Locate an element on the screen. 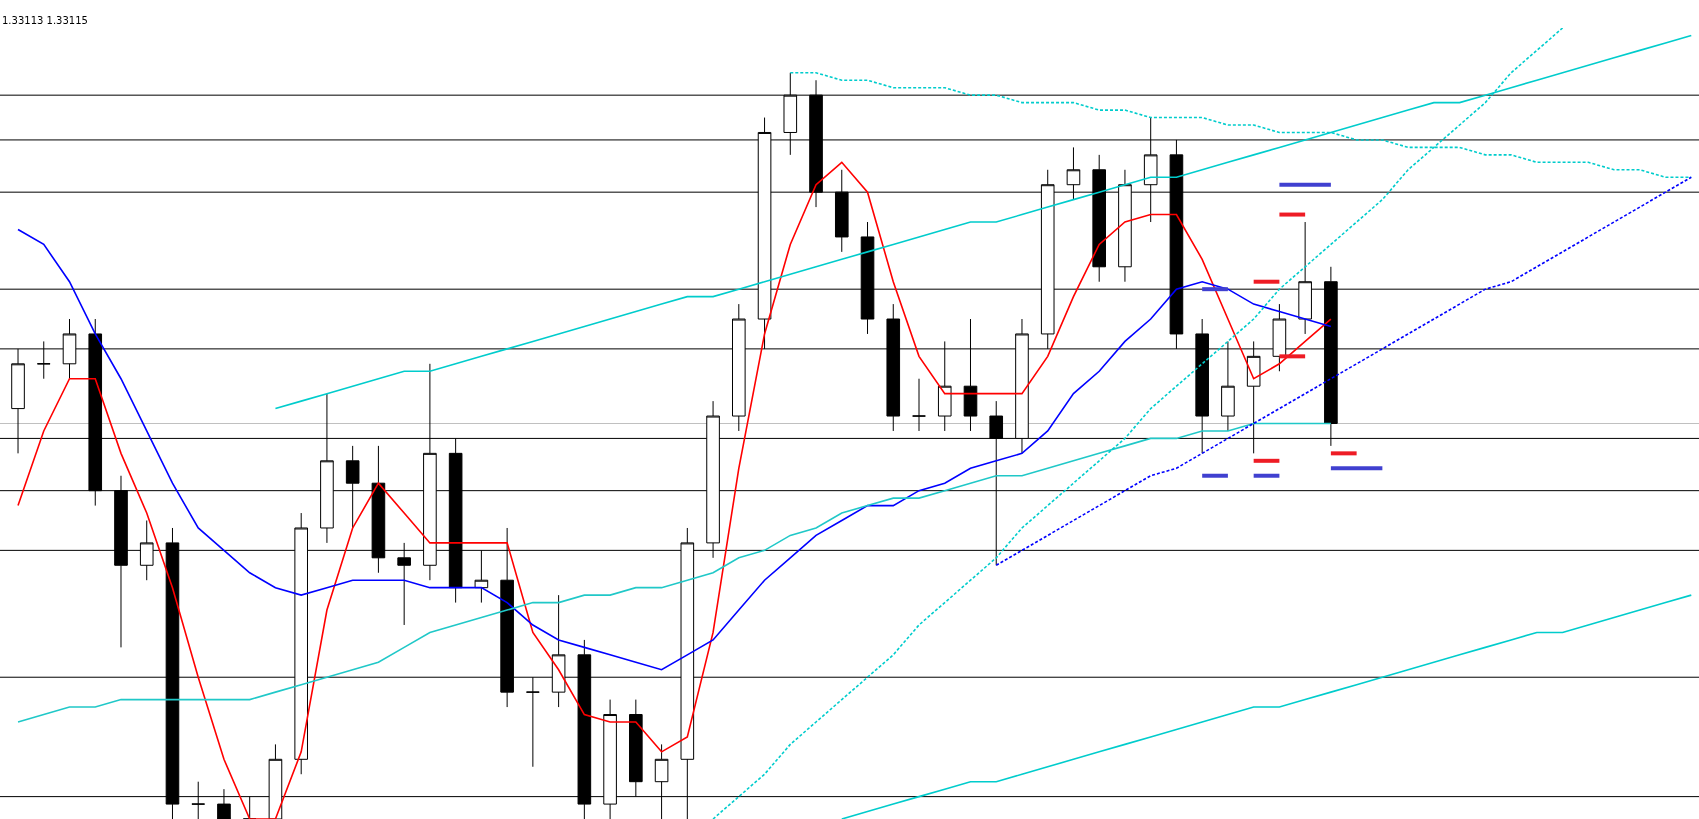  text: 1.33113 1.33115 is located at coordinates (45, 20).